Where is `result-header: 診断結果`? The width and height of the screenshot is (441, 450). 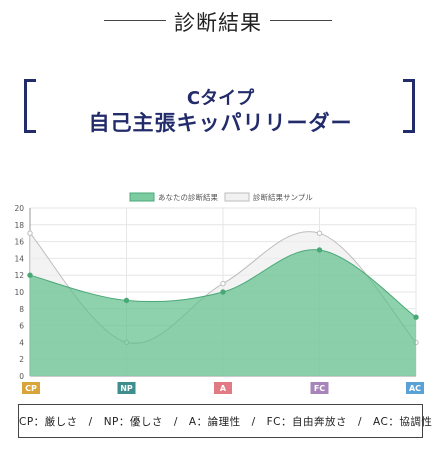 result-header: 診断結果 is located at coordinates (220, 20).